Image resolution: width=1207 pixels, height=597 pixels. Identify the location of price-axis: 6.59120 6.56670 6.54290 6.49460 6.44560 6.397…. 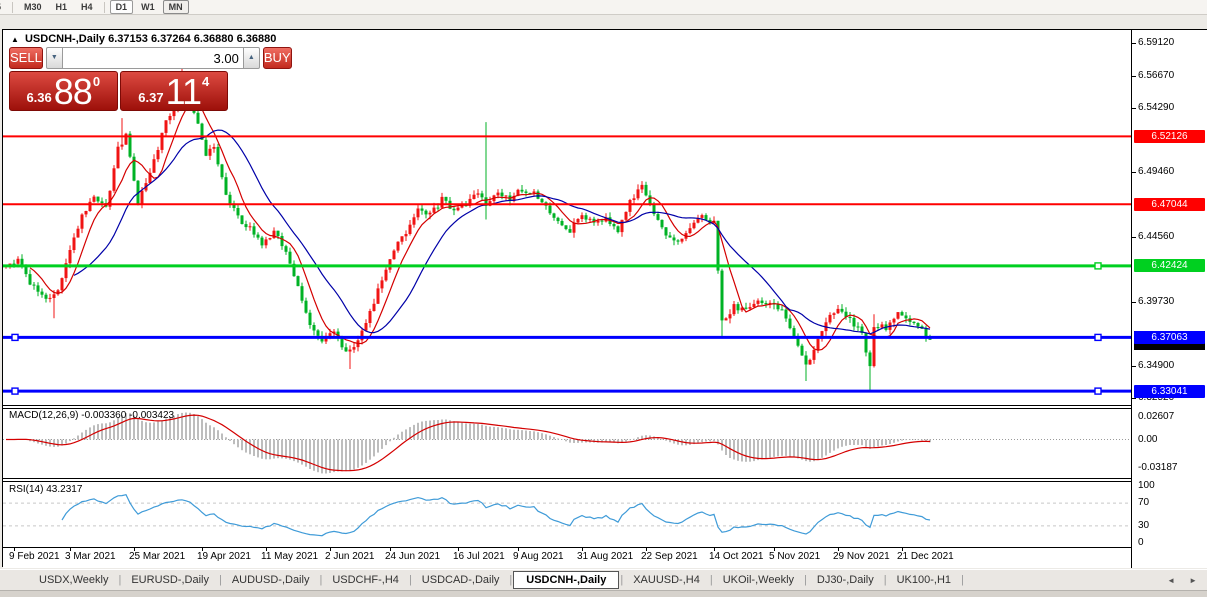
(1169, 299).